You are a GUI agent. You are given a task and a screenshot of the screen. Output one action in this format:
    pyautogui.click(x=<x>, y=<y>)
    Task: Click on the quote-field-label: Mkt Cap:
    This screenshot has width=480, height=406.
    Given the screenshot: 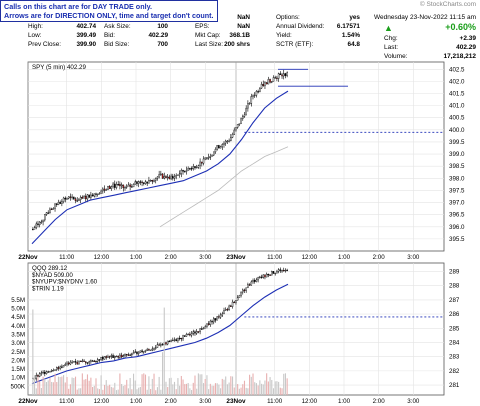 What is the action you would take?
    pyautogui.click(x=208, y=35)
    